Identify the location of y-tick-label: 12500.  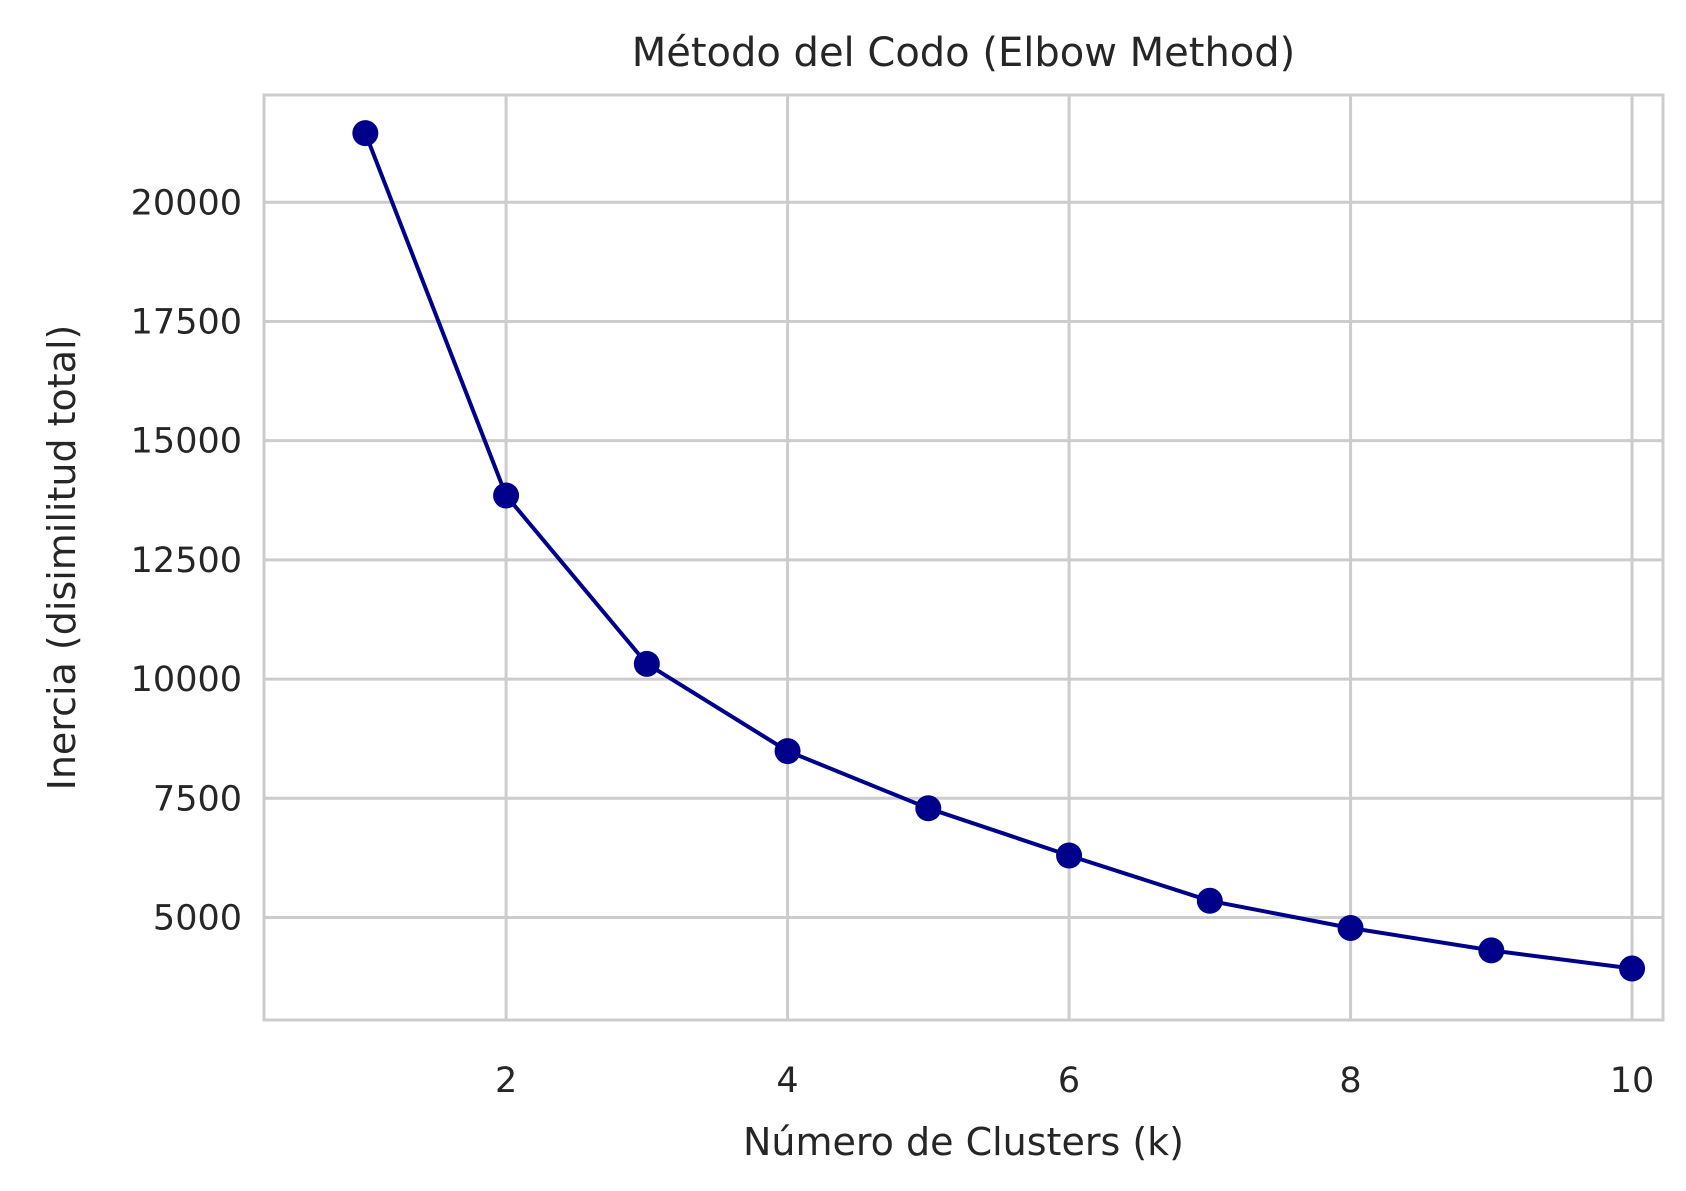
(186, 561).